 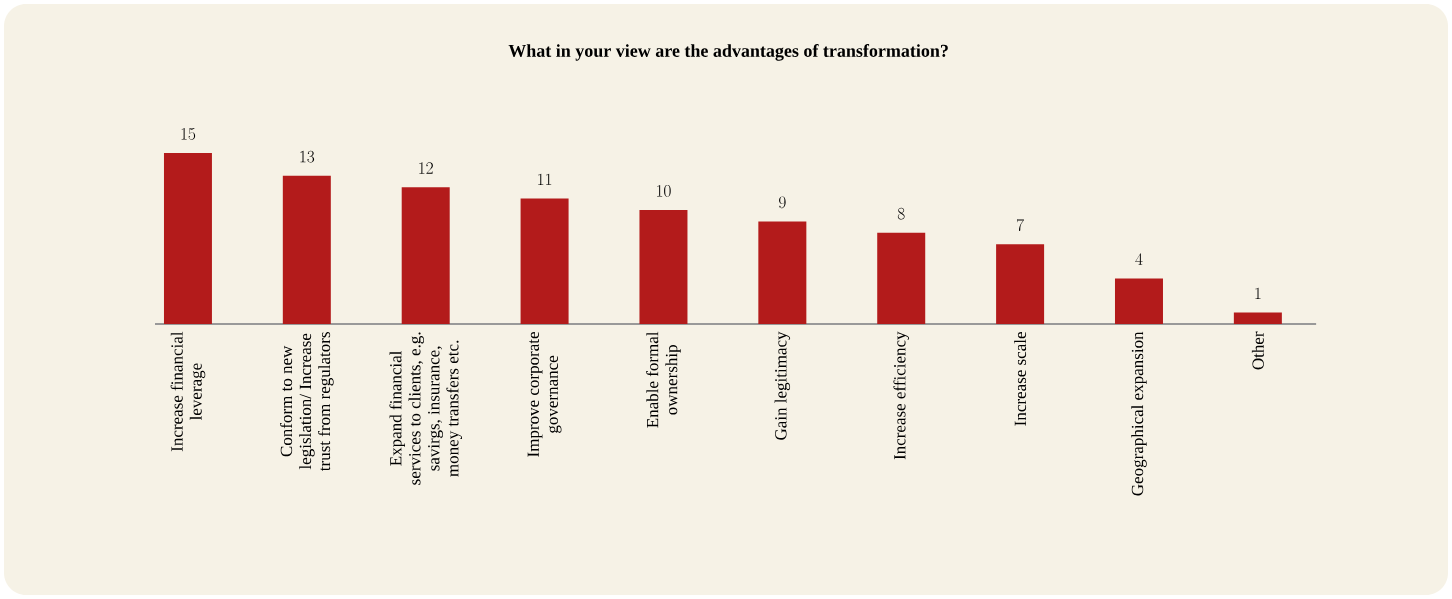 What do you see at coordinates (663, 379) in the screenshot?
I see `x-tick-label: Enable formal ownership` at bounding box center [663, 379].